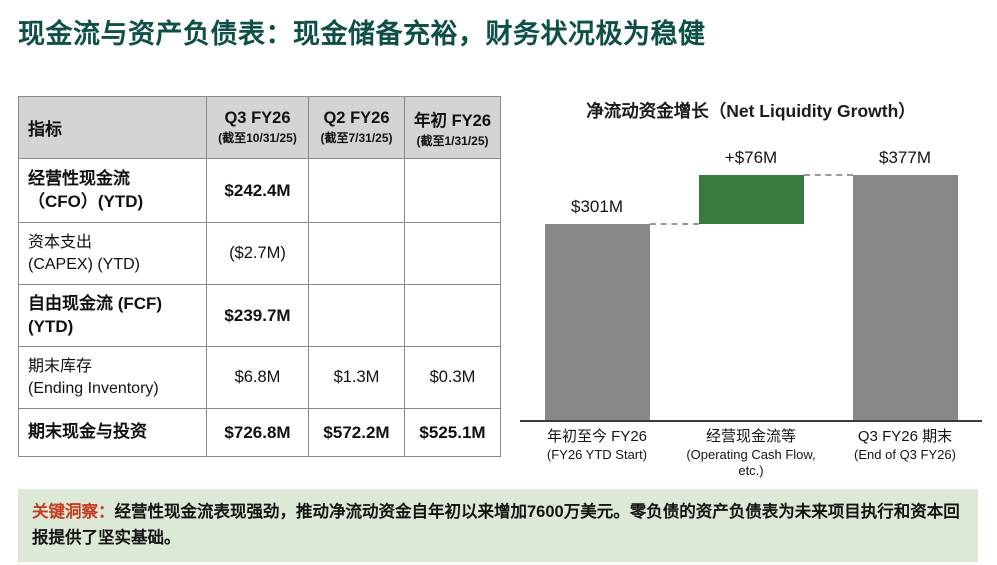 Image resolution: width=997 pixels, height=565 pixels. I want to click on cell-value: $6.8M, so click(257, 377).